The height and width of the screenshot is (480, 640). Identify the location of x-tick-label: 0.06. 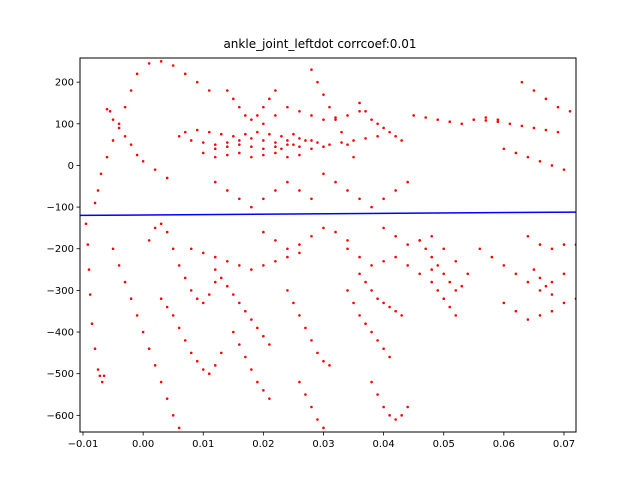
(504, 444).